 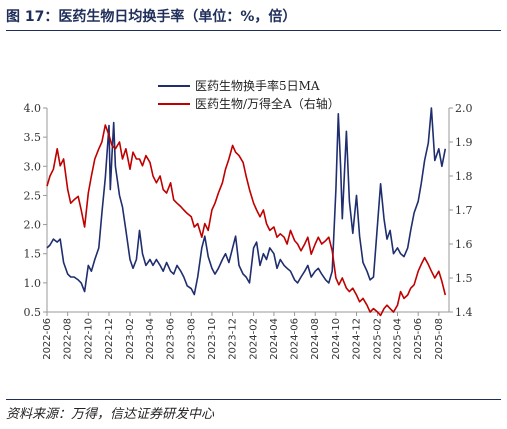 What do you see at coordinates (249, 94) in the screenshot?
I see `legend: 医药生物换手率5日MA 医药生物/万得全A（右轴）` at bounding box center [249, 94].